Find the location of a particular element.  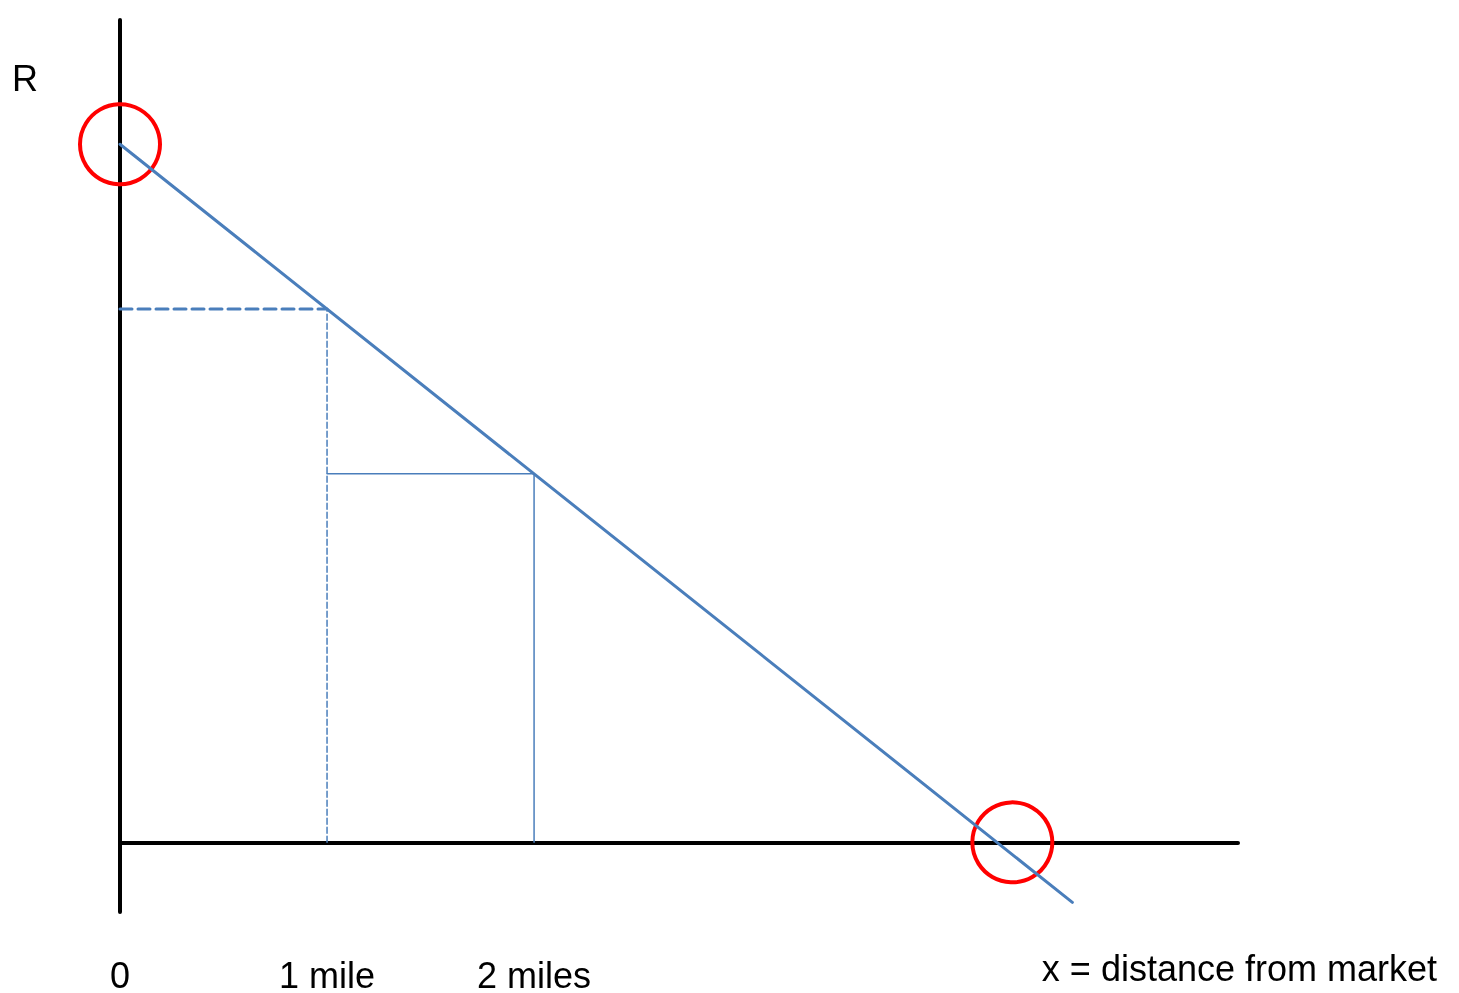

y-axis-title: R is located at coordinates (25, 78).